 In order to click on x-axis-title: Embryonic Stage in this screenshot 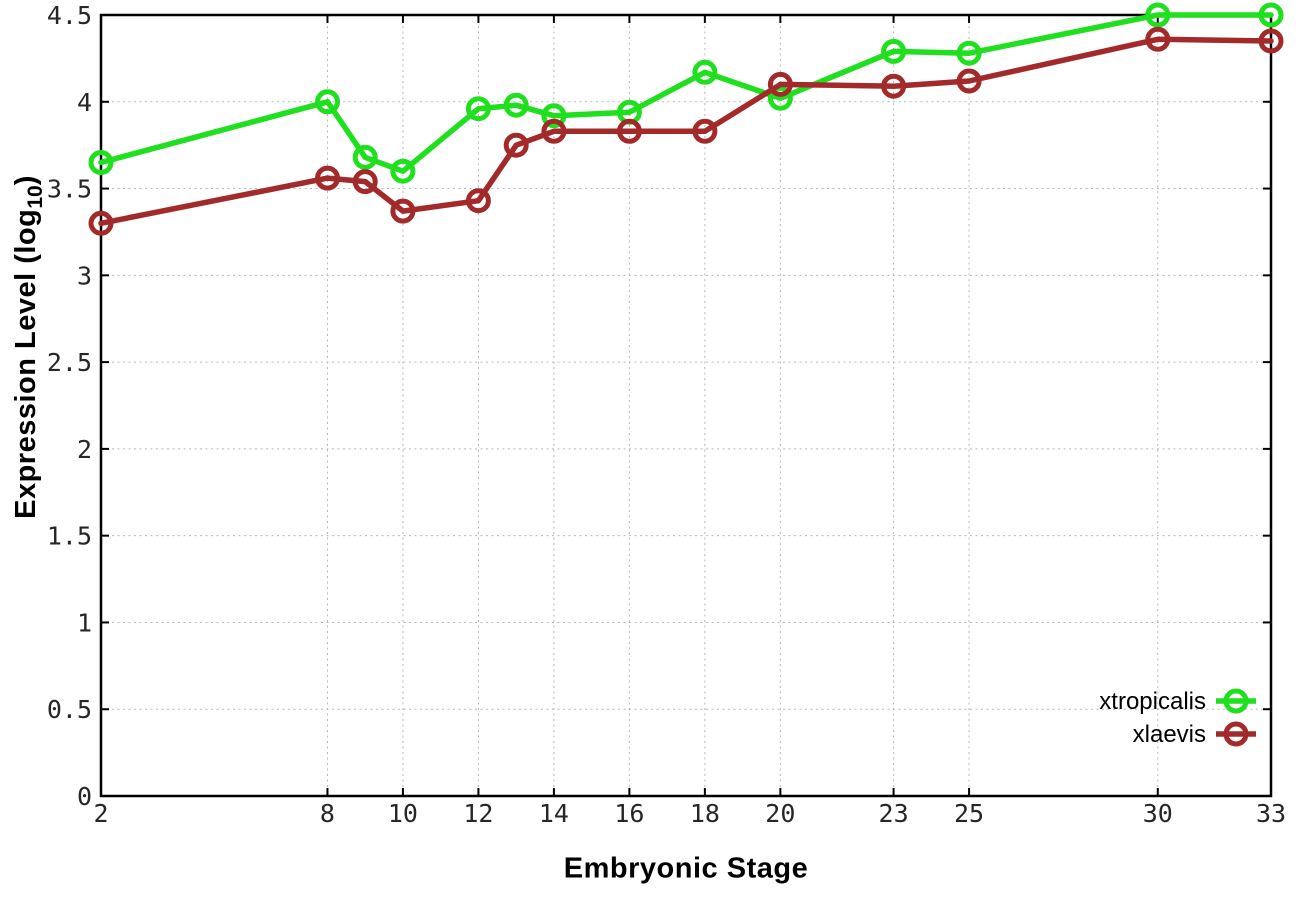, I will do `click(686, 868)`.